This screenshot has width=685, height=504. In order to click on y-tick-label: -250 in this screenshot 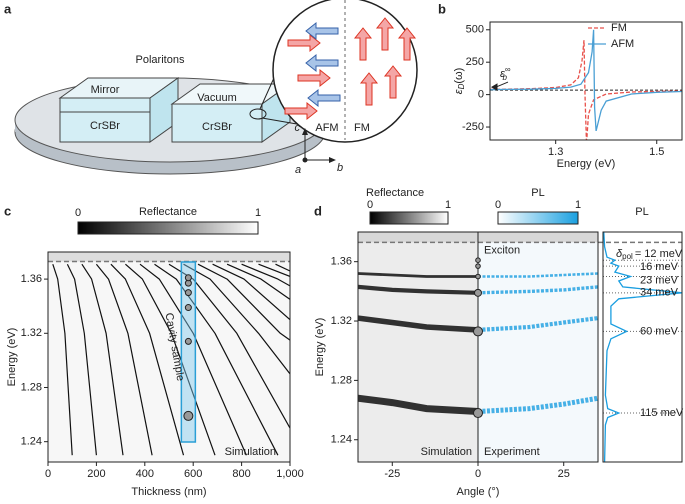, I will do `click(473, 127)`.